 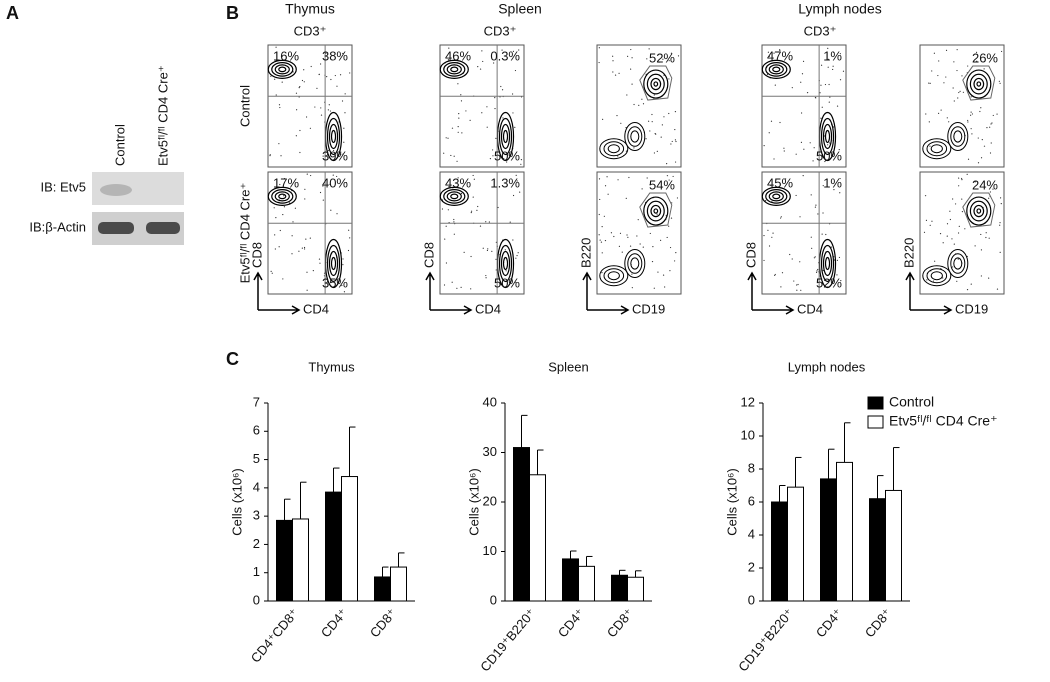 What do you see at coordinates (300, 560) in the screenshot?
I see `bar` at bounding box center [300, 560].